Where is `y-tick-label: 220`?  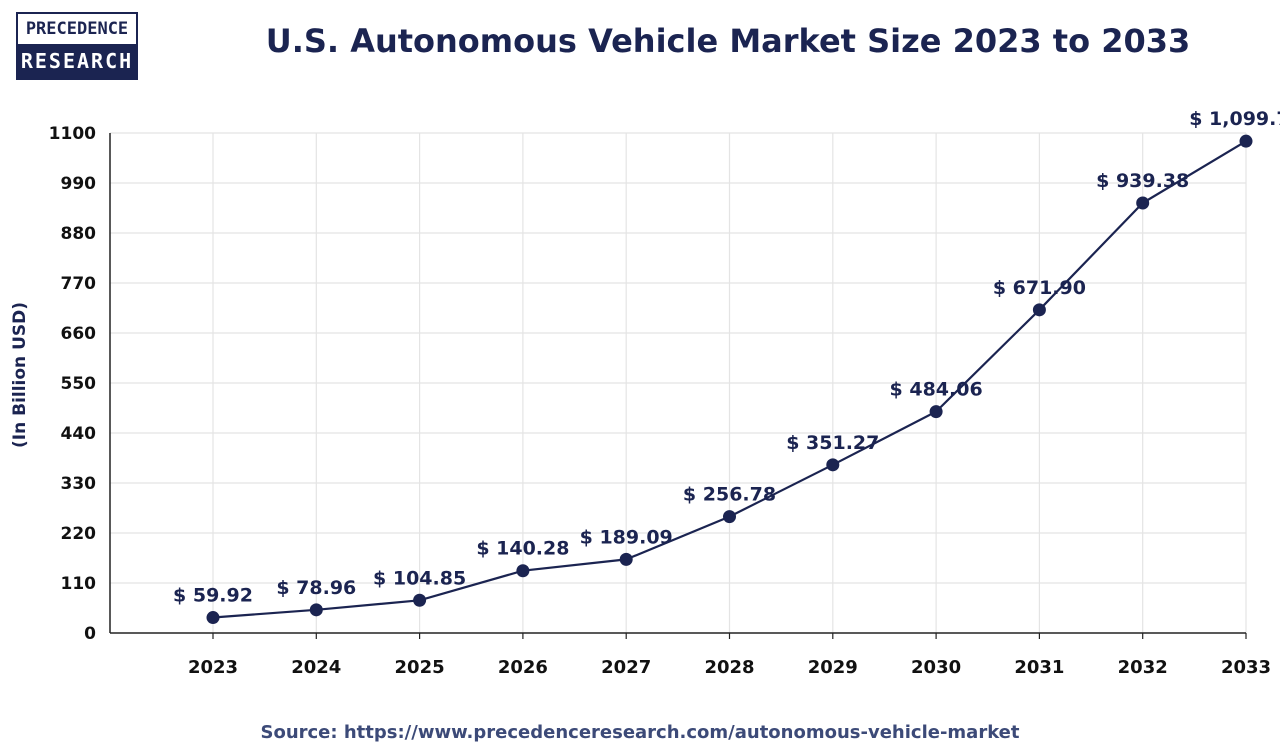
y-tick-label: 220 is located at coordinates (79, 534).